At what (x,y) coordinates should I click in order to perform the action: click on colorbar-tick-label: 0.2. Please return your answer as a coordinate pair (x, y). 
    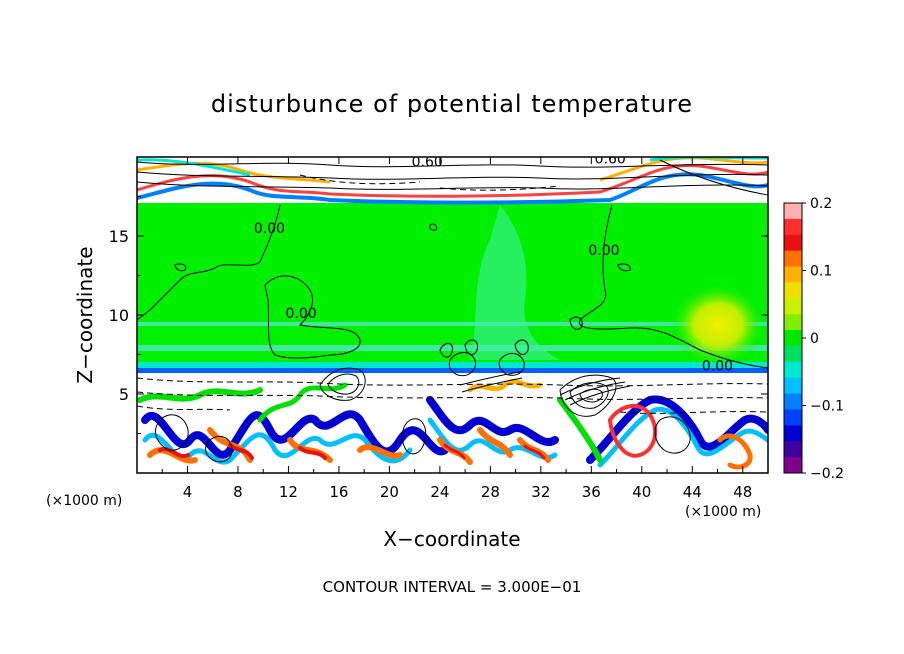
    Looking at the image, I should click on (821, 204).